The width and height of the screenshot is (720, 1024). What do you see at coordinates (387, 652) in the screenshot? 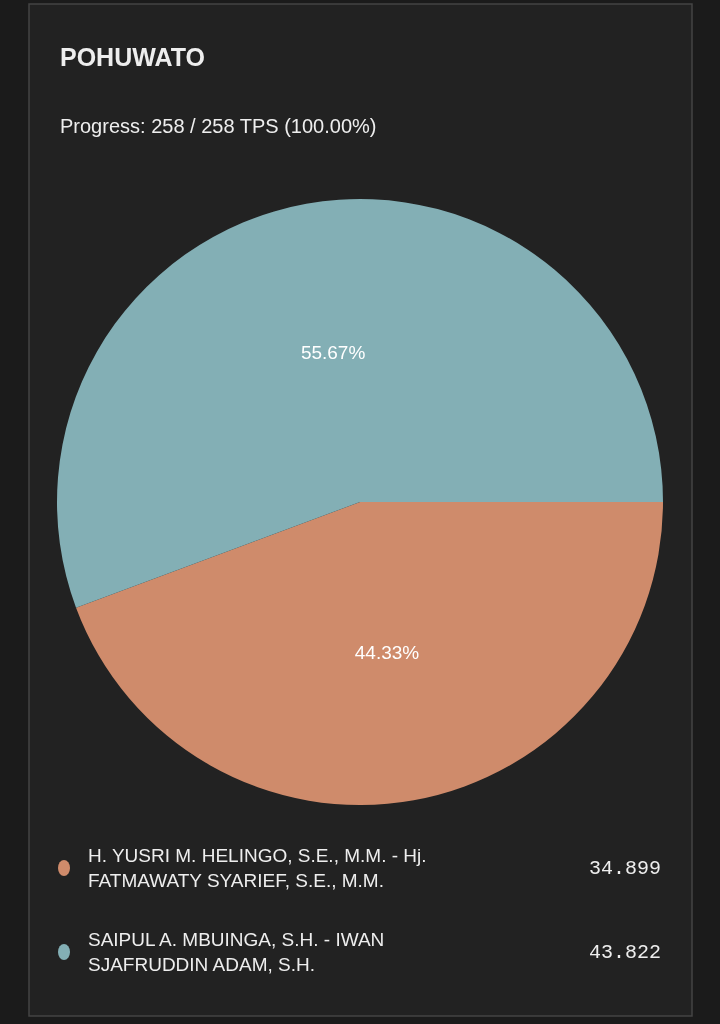
I see `data-label: 44.33%` at bounding box center [387, 652].